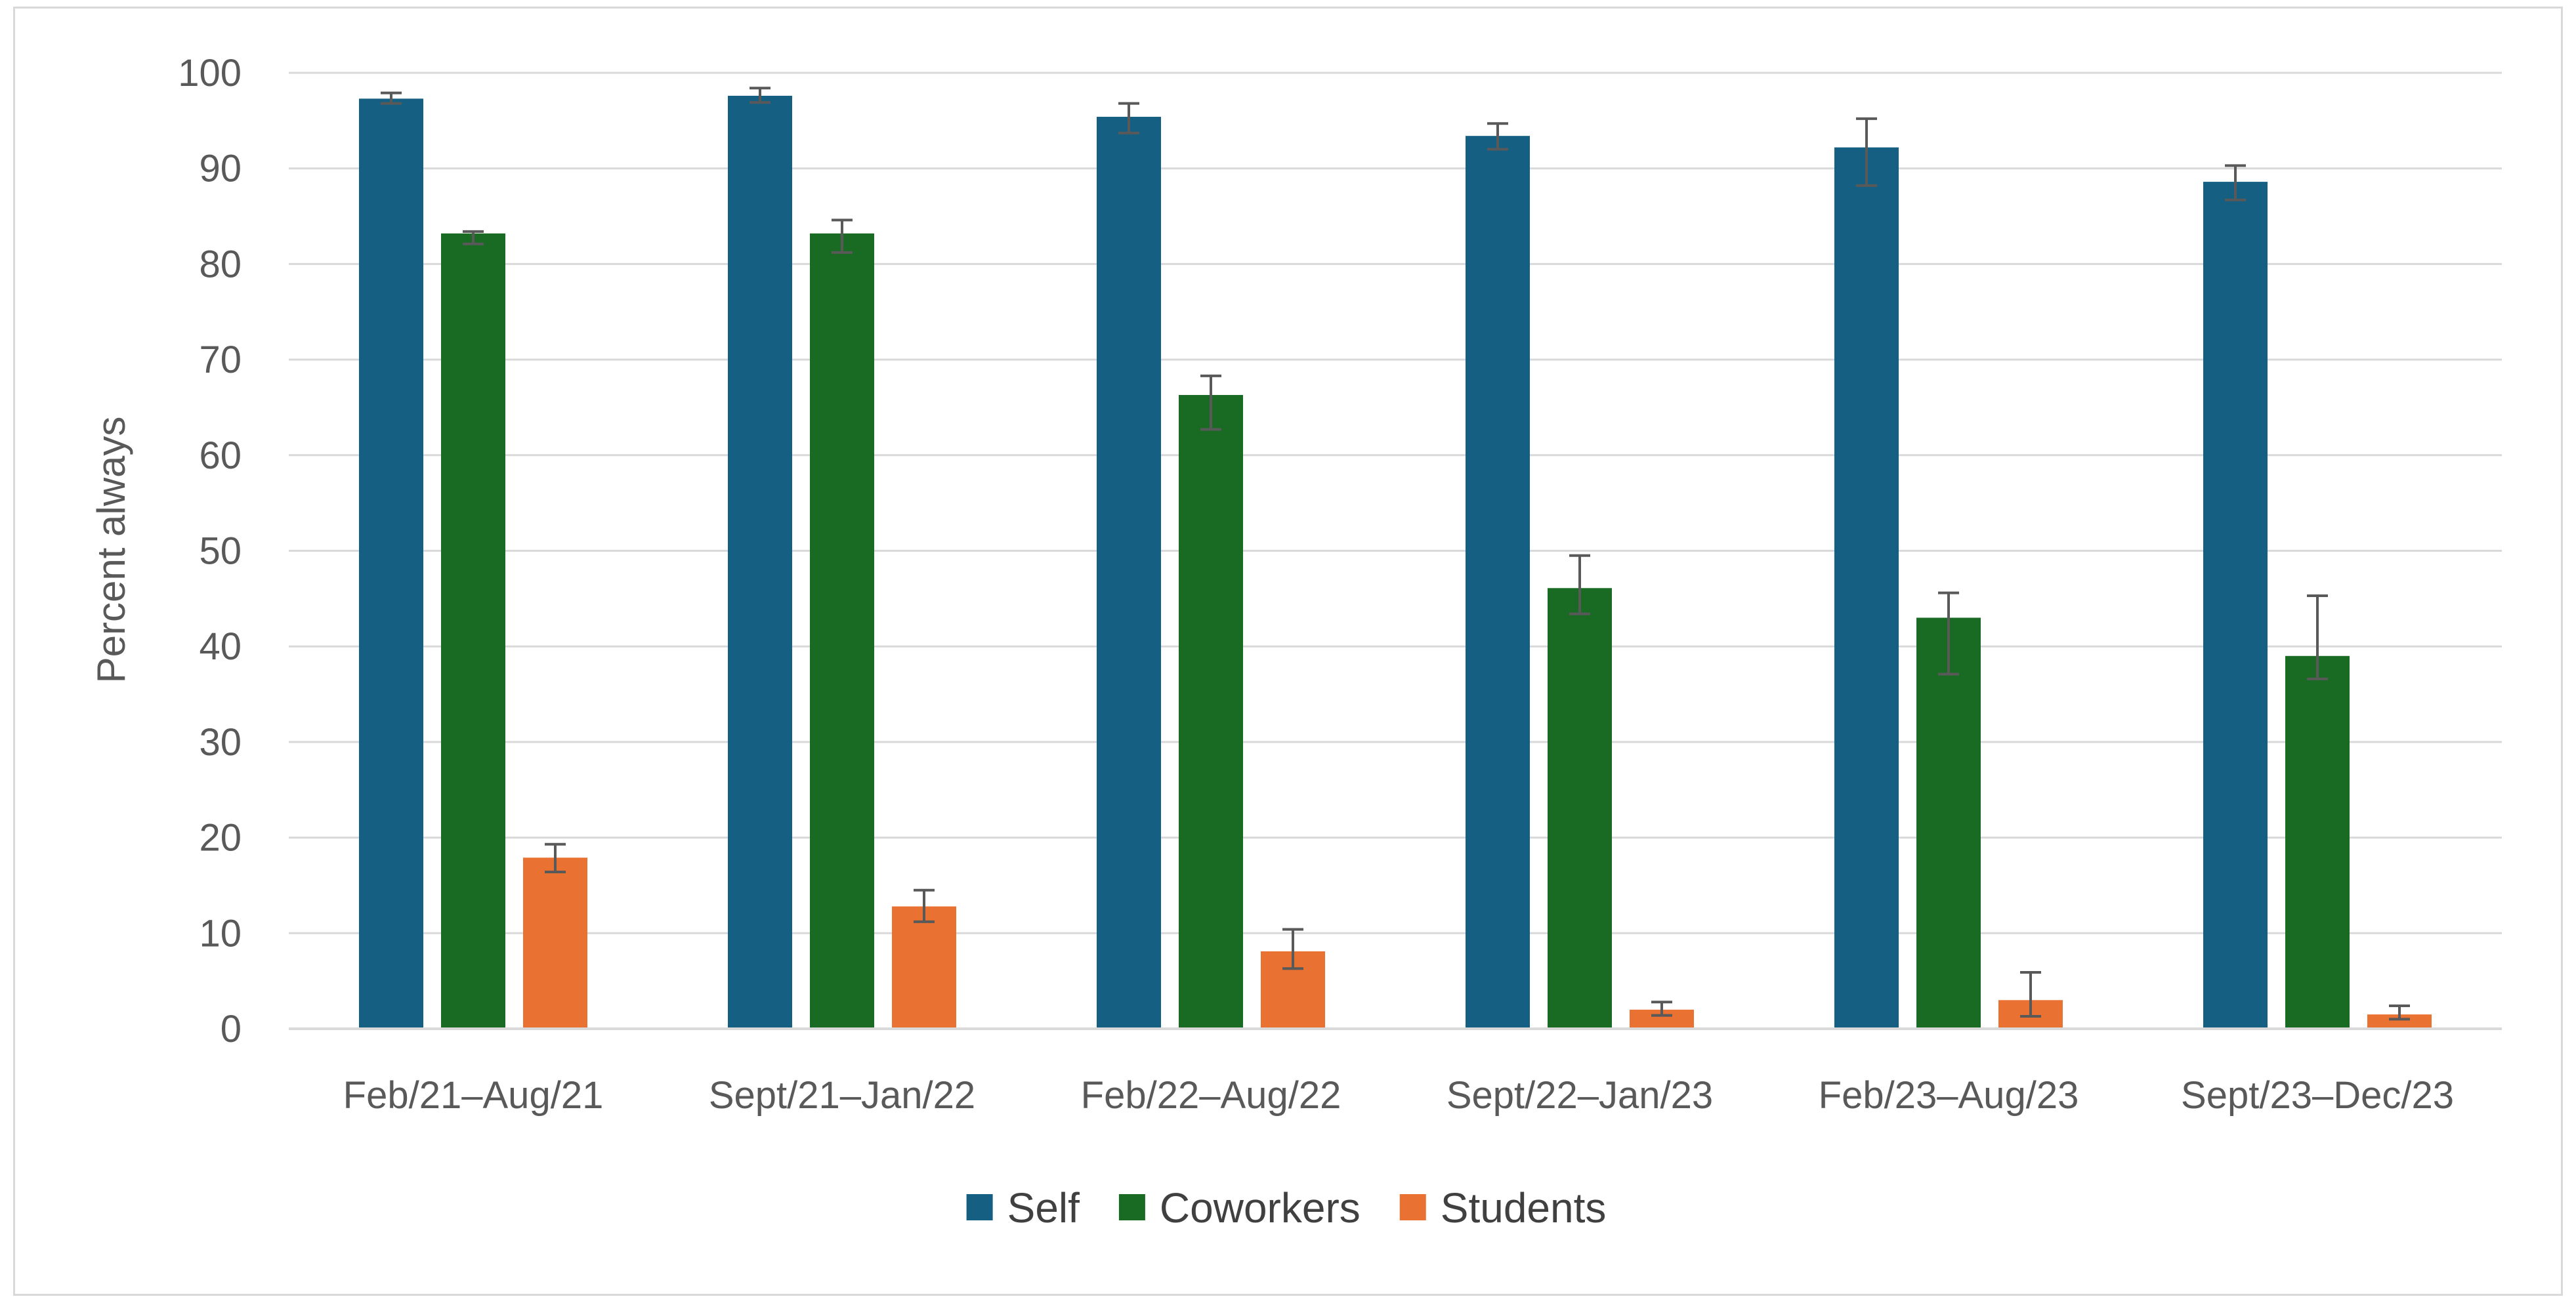 This screenshot has height=1305, width=2576. What do you see at coordinates (473, 1095) in the screenshot?
I see `x-tick-label: Feb/21–Aug/21` at bounding box center [473, 1095].